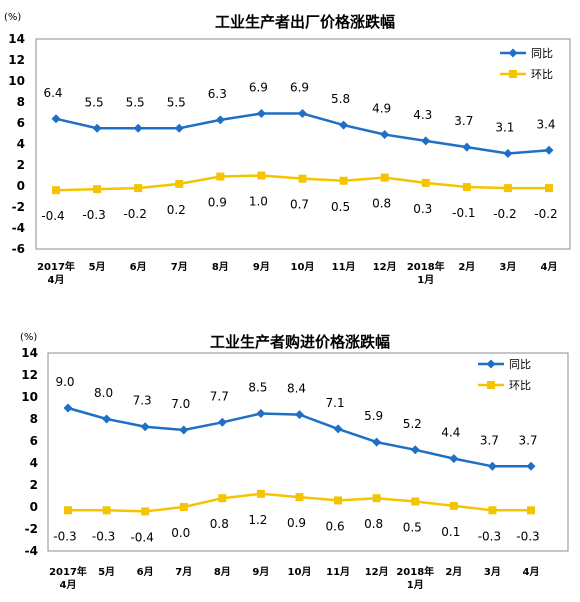 This screenshot has width=580, height=602. What do you see at coordinates (21, 186) in the screenshot?
I see `y-tick-label: 0` at bounding box center [21, 186].